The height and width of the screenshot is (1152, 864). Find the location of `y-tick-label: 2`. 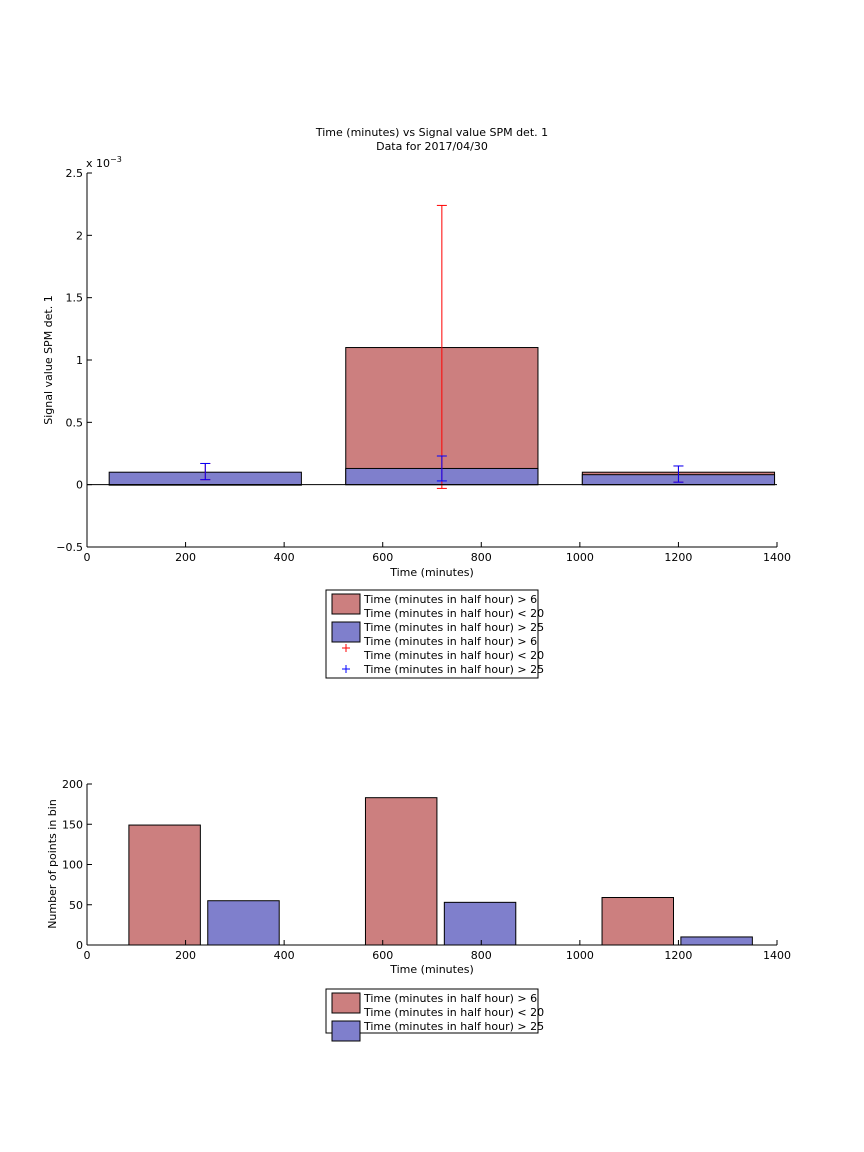

y-tick-label: 2 is located at coordinates (79, 235).